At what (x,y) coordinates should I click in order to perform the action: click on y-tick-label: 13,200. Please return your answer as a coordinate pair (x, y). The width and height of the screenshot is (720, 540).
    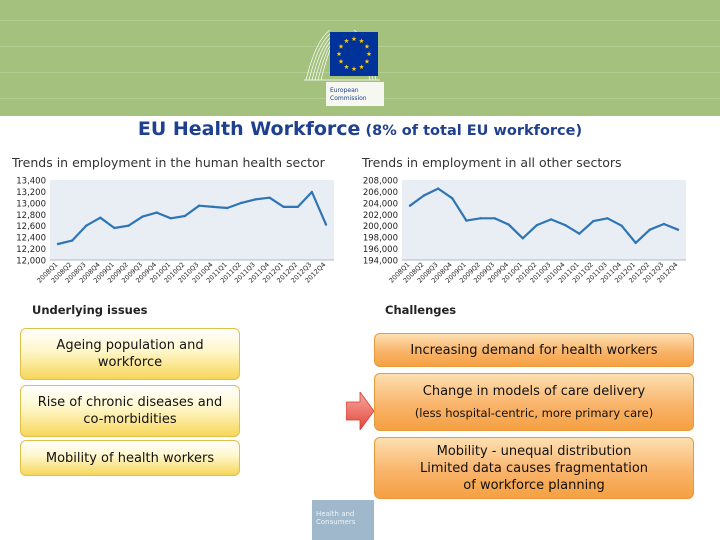
    Looking at the image, I should click on (31, 193).